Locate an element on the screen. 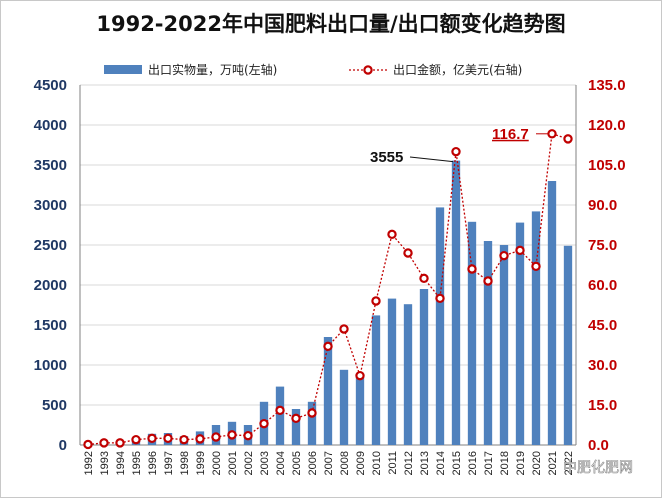 The height and width of the screenshot is (498, 662). x-tick-label: 2007 is located at coordinates (329, 463).